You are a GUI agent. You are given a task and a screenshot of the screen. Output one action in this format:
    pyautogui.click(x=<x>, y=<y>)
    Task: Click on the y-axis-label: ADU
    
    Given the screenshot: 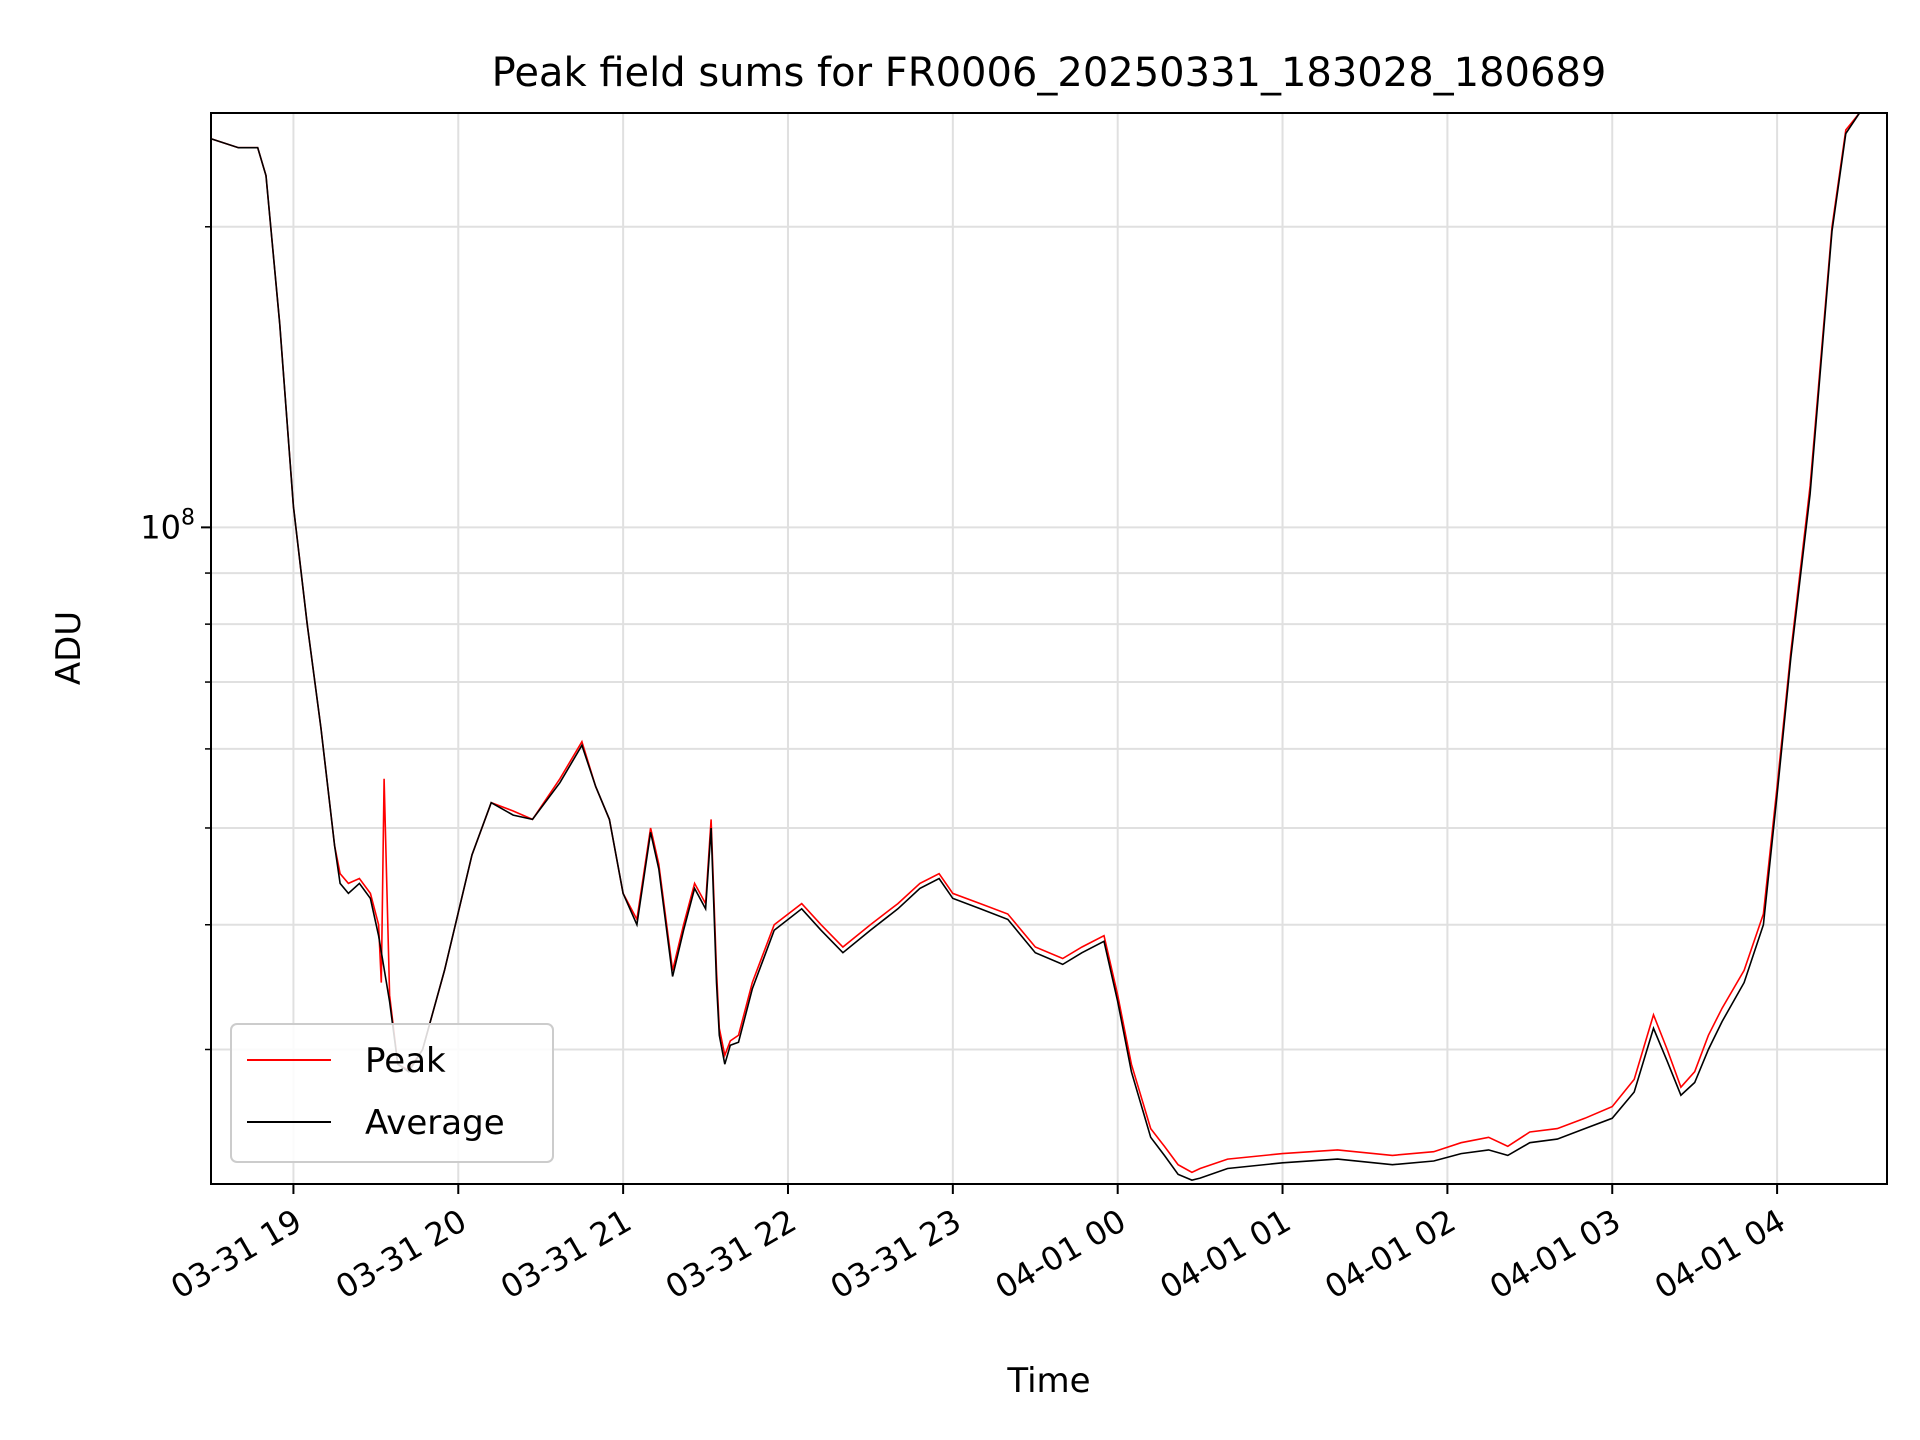 What is the action you would take?
    pyautogui.click(x=69, y=648)
    